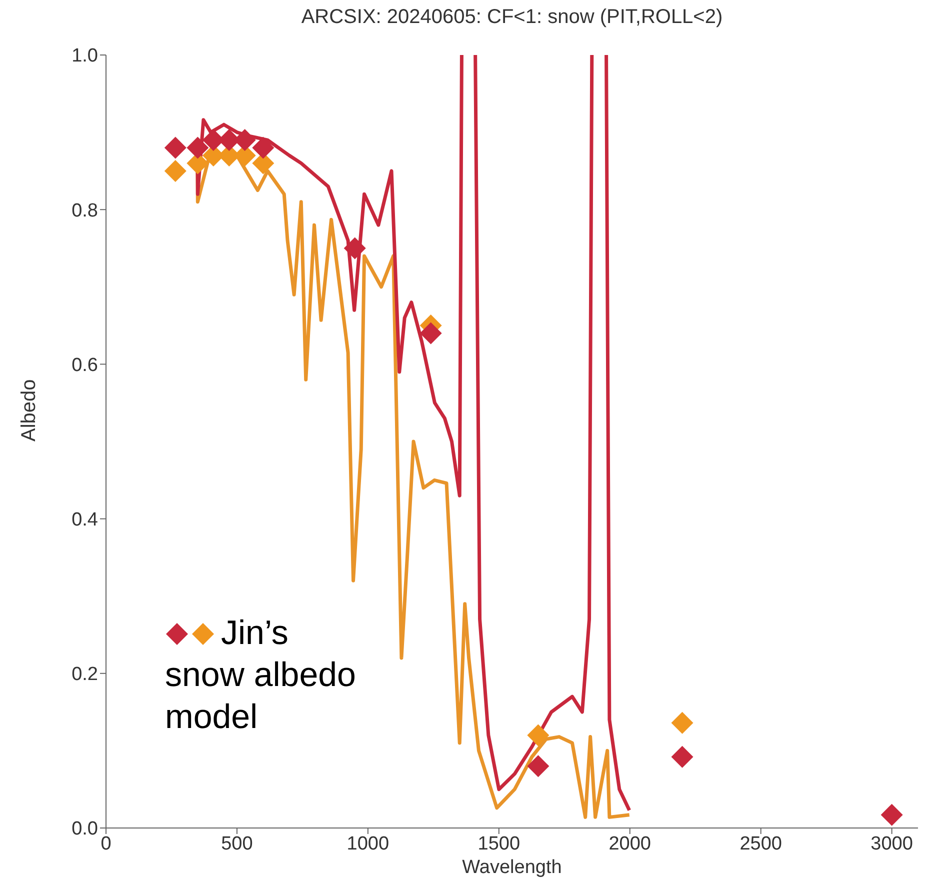  I want to click on x-tick-label: 2500, so click(761, 843).